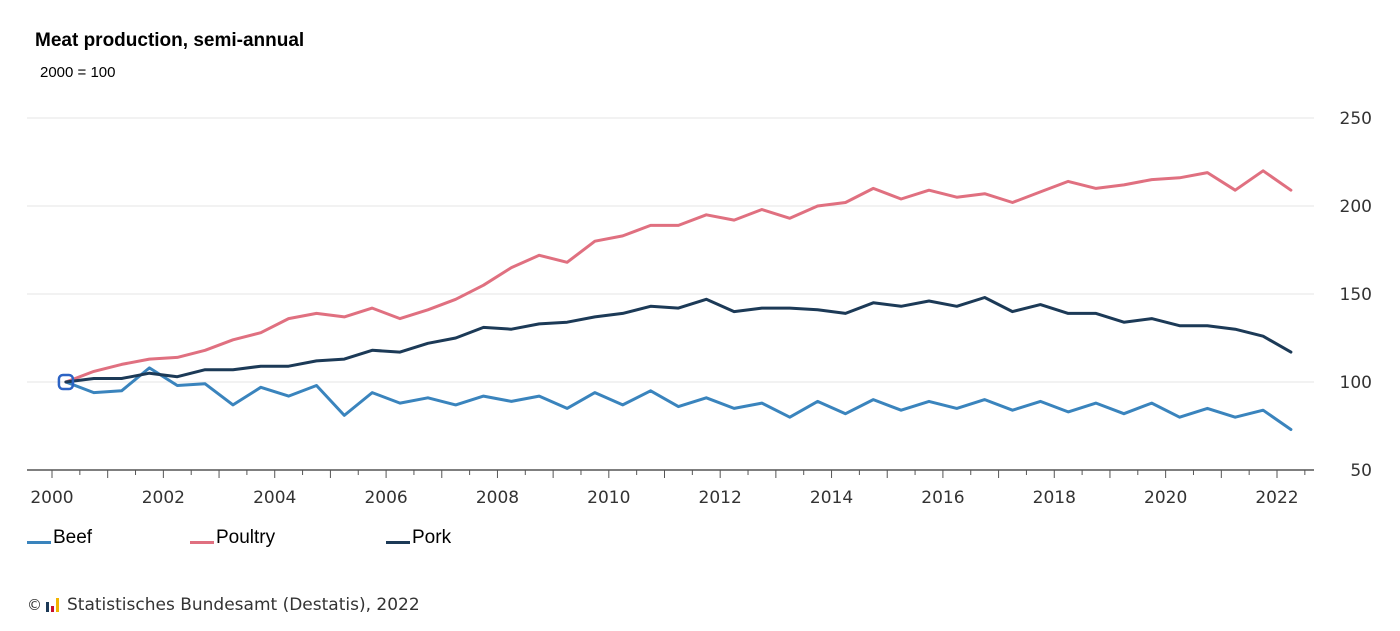  I want to click on x-tick-label-2014: 2014, so click(831, 498).